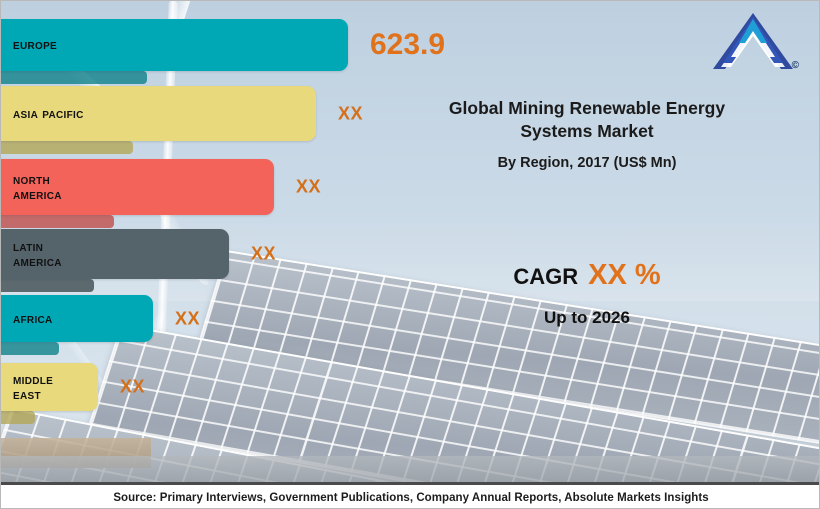  Describe the element at coordinates (624, 275) in the screenshot. I see `cagr-value: XX %` at that location.